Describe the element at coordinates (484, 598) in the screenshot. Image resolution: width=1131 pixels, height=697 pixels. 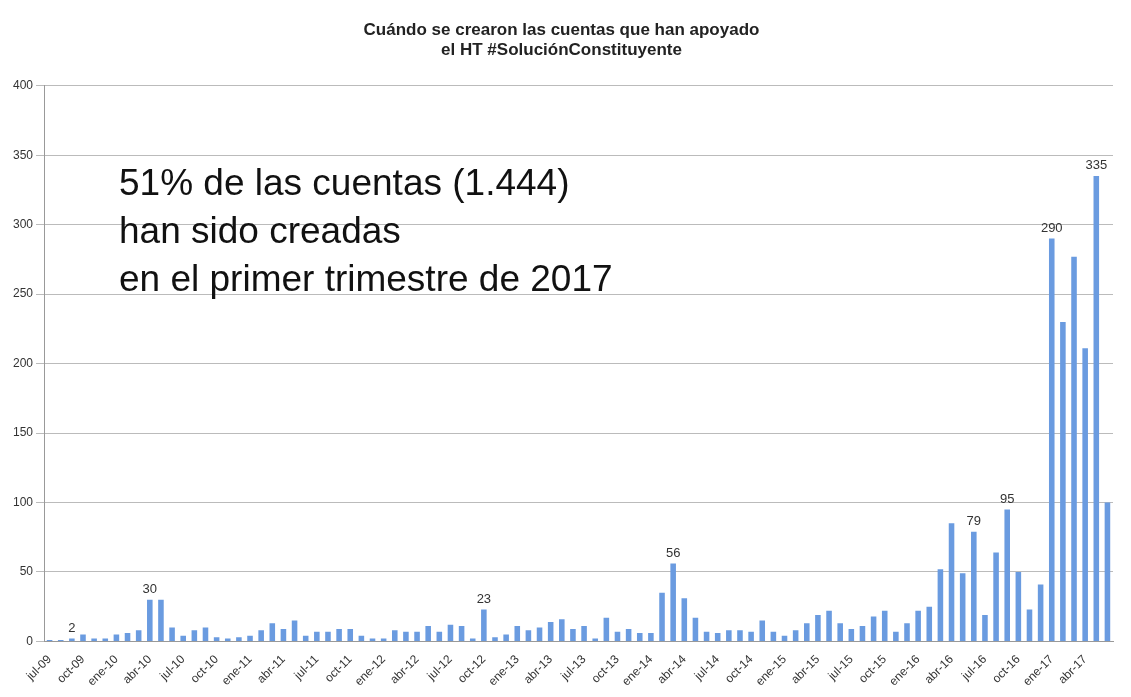
I see `data-label: 23` at that location.